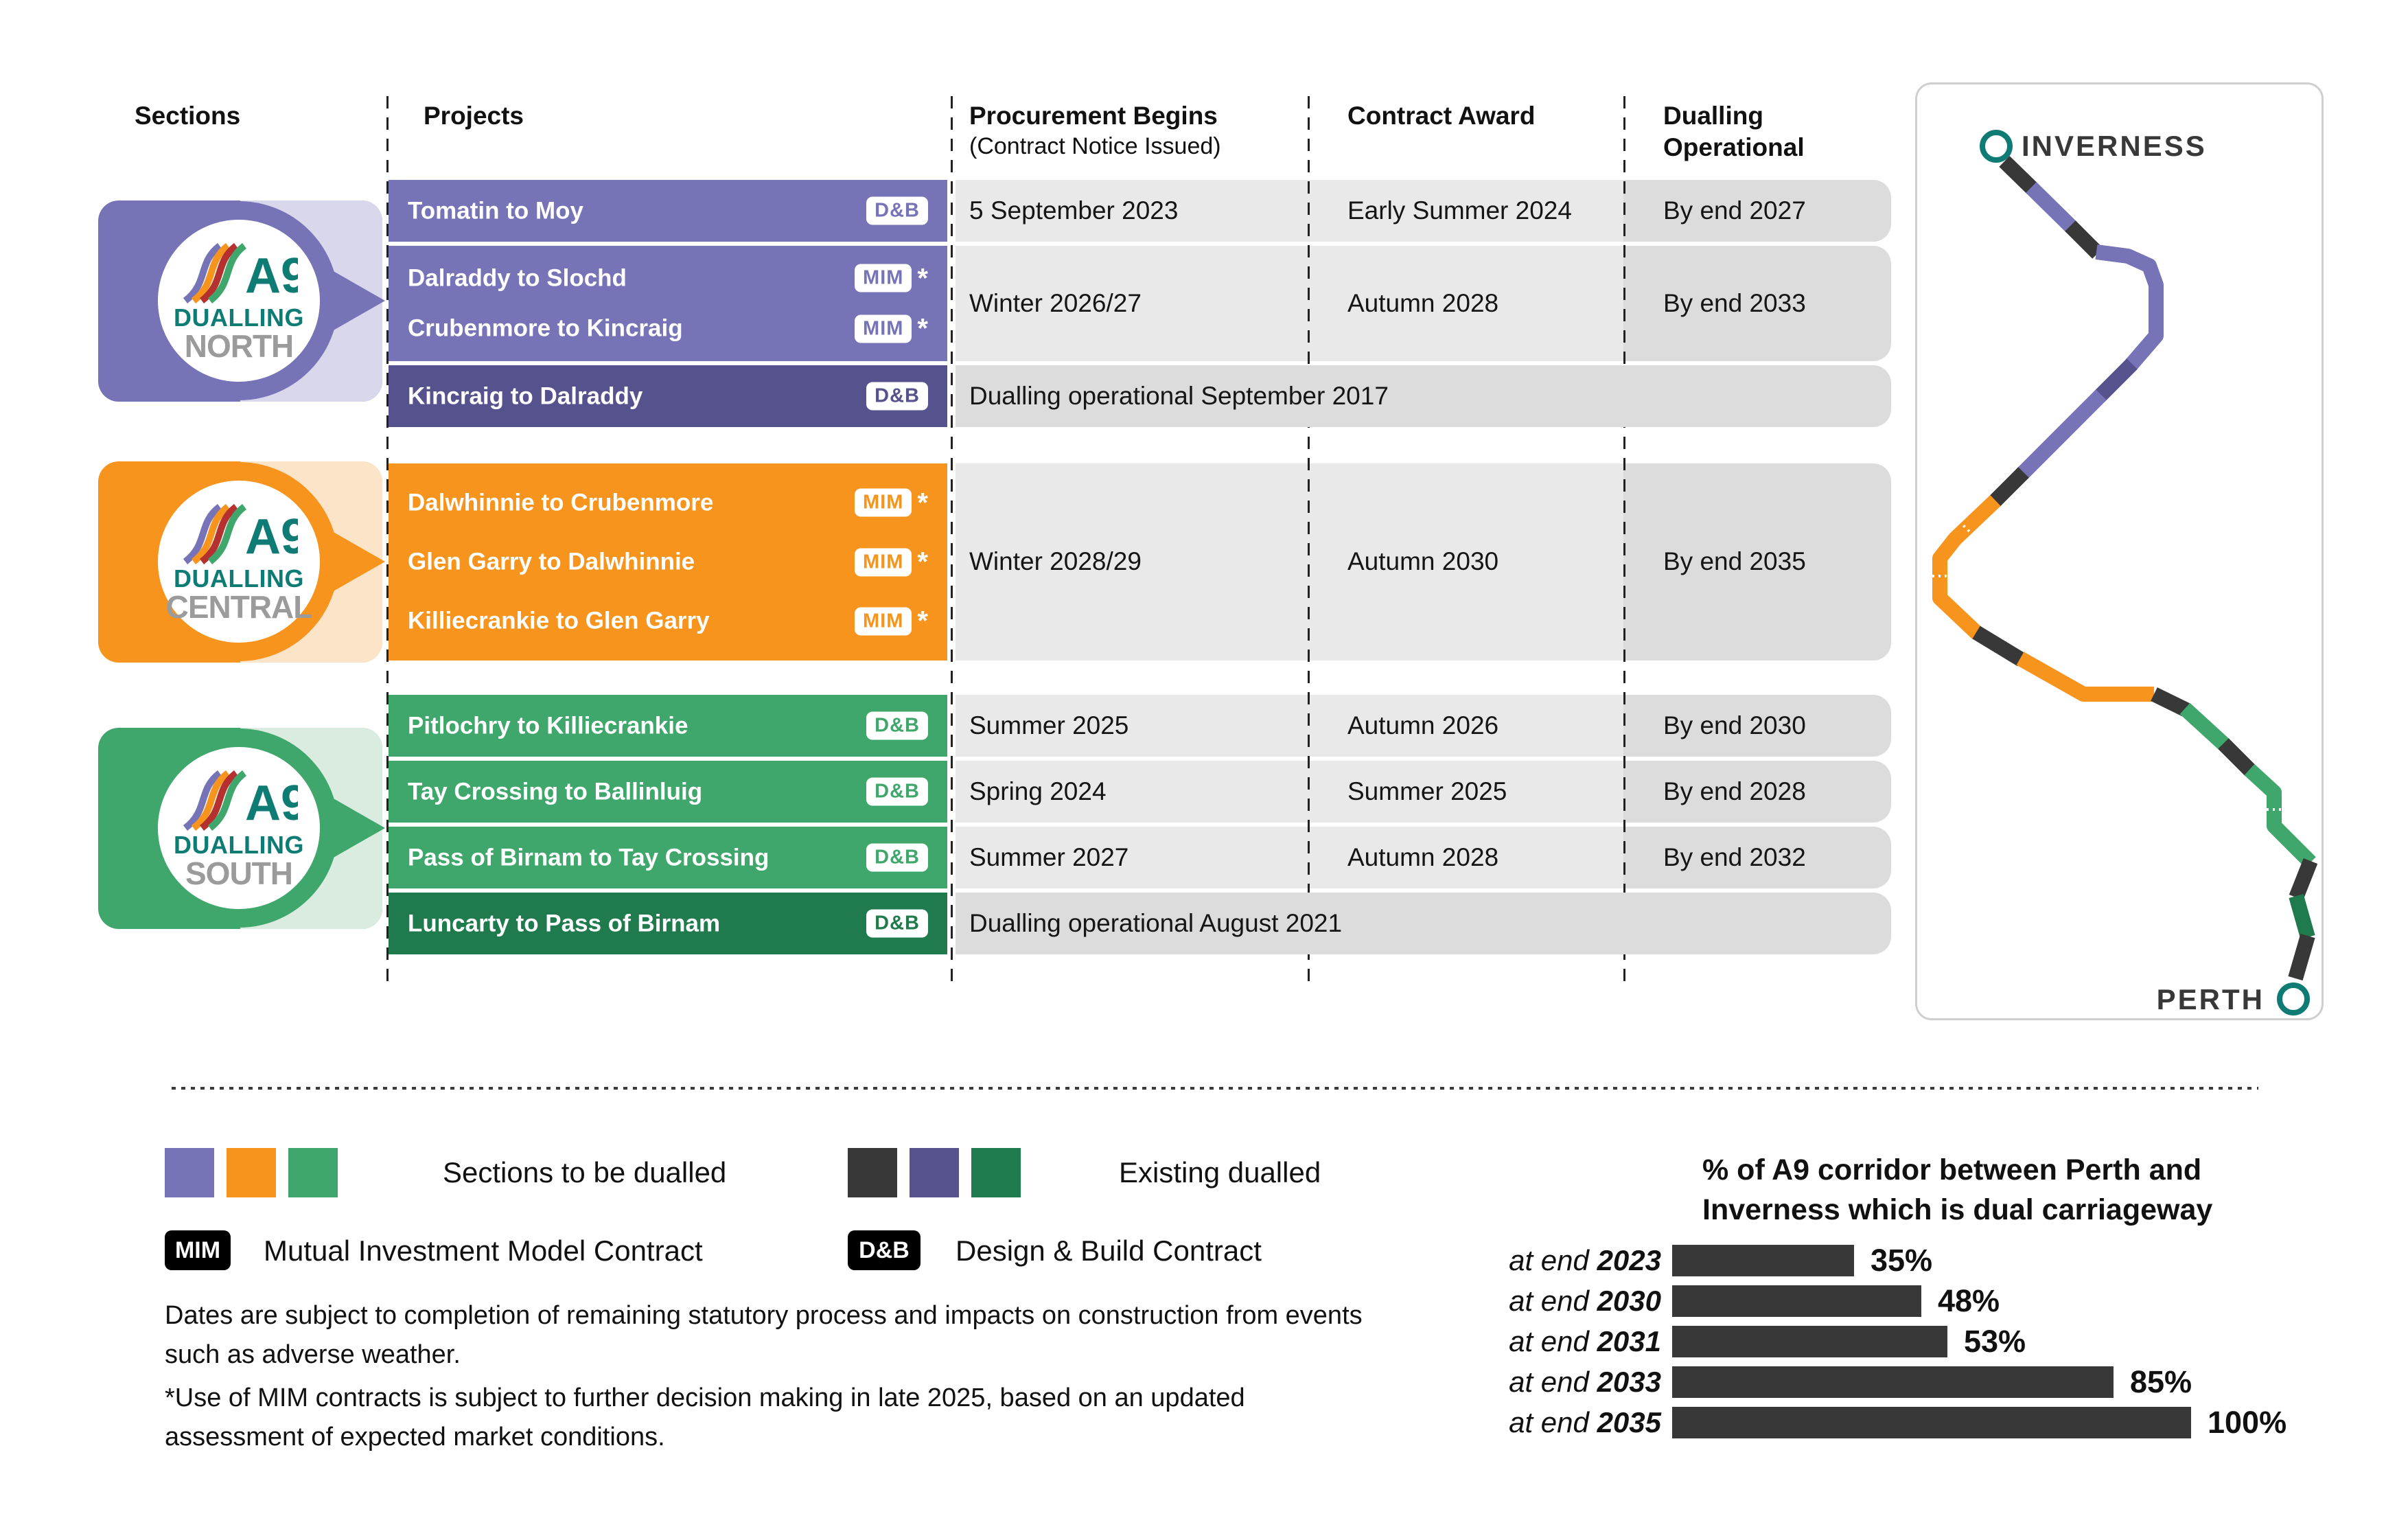 Image resolution: width=2408 pixels, height=1516 pixels. I want to click on project-name: Dalwhinnie to Crubenmore, so click(561, 503).